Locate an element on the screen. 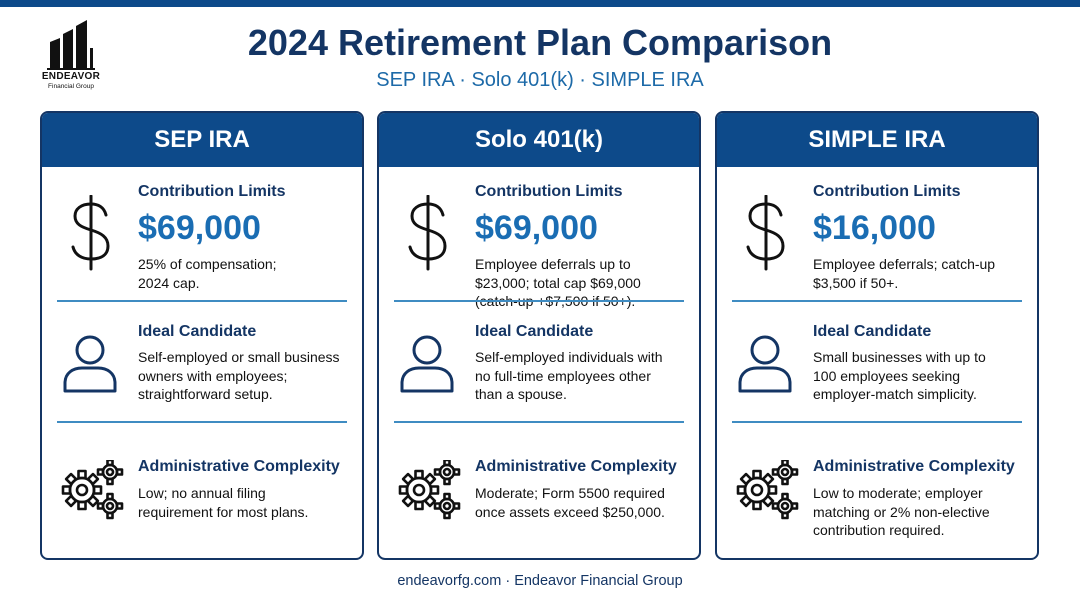 The width and height of the screenshot is (1080, 603). text-line: Self-employed or small business is located at coordinates (239, 357).